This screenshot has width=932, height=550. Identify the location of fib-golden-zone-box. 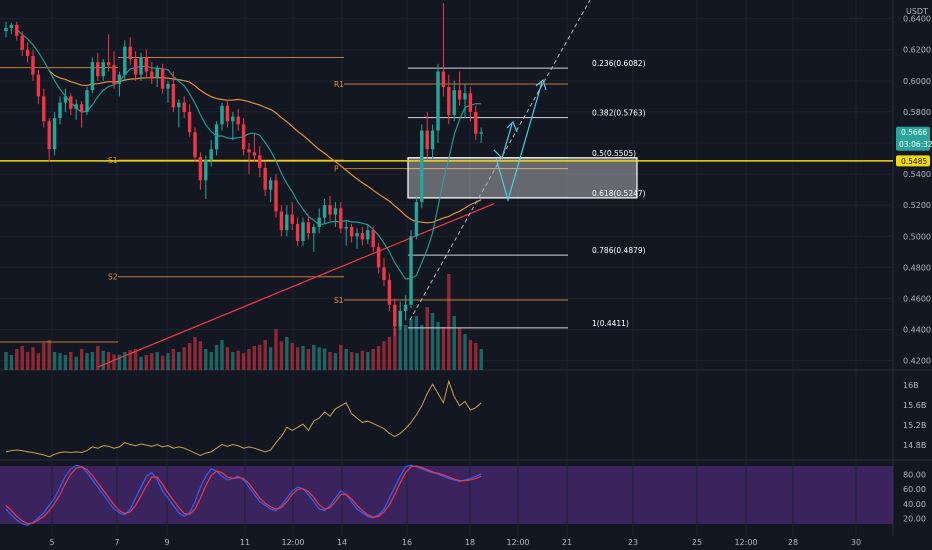
(522, 178).